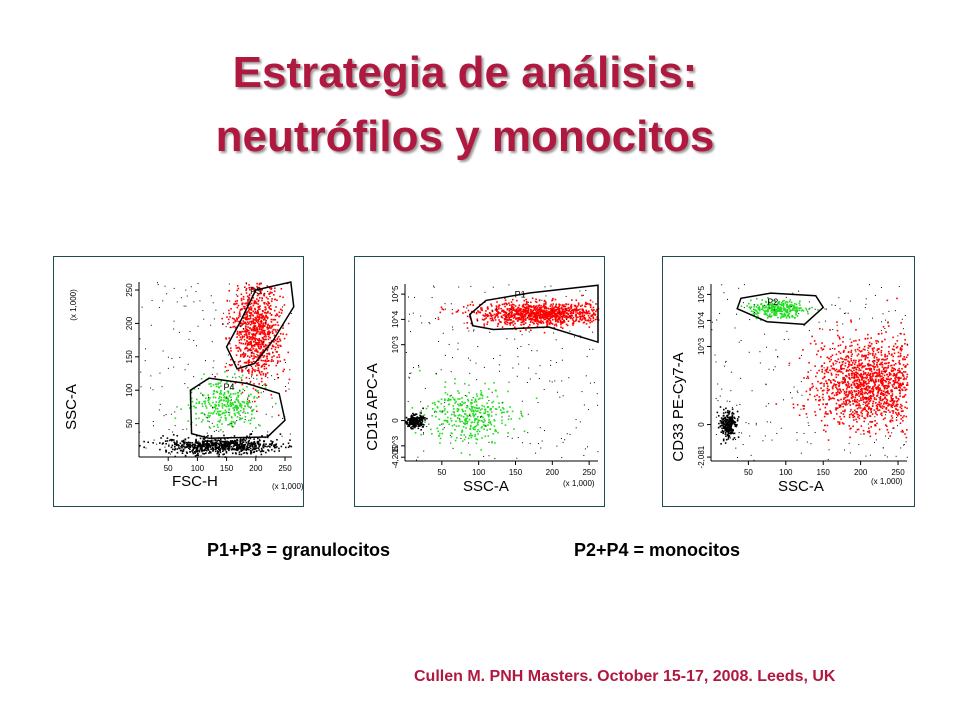 The image size is (960, 720). I want to click on population-P2, so click(779, 308).